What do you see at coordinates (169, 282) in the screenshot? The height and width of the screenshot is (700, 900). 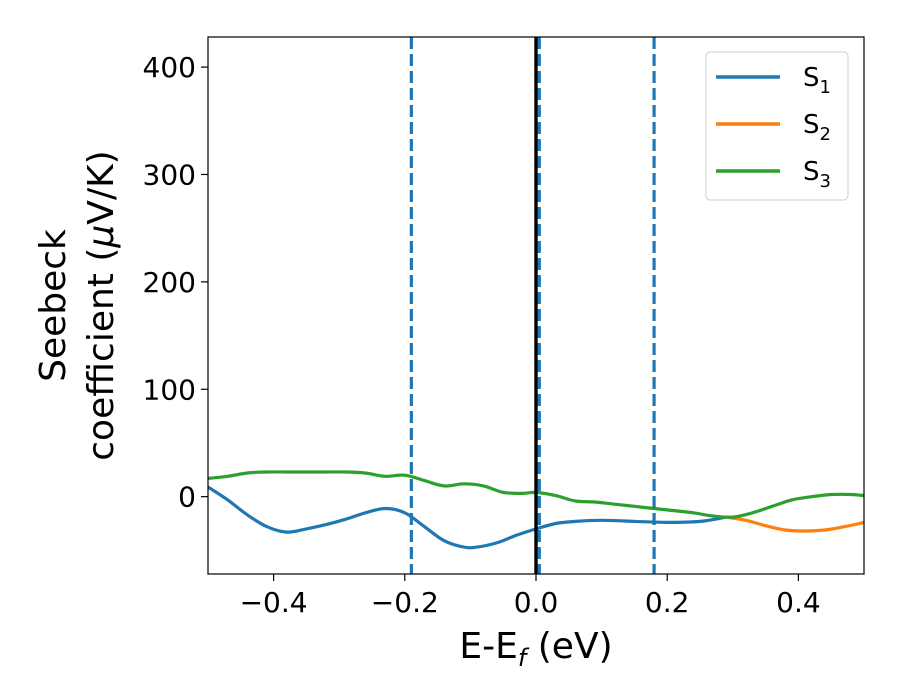 I see `y-tick-label: 200` at bounding box center [169, 282].